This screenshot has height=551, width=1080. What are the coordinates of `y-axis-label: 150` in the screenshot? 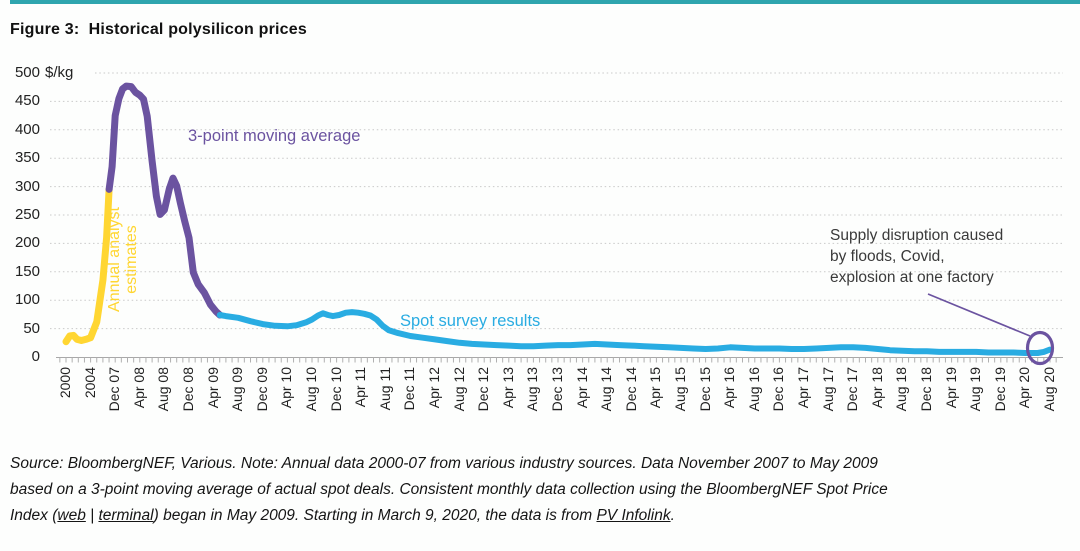 It's located at (27, 271).